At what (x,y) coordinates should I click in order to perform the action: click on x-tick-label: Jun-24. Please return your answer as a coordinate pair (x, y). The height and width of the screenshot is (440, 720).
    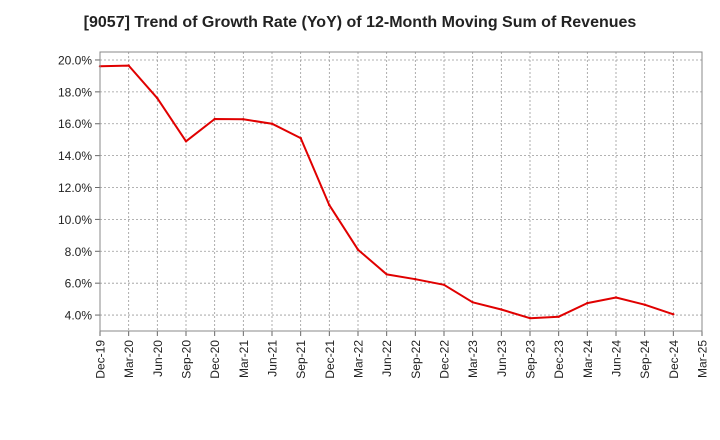
    Looking at the image, I should click on (617, 358).